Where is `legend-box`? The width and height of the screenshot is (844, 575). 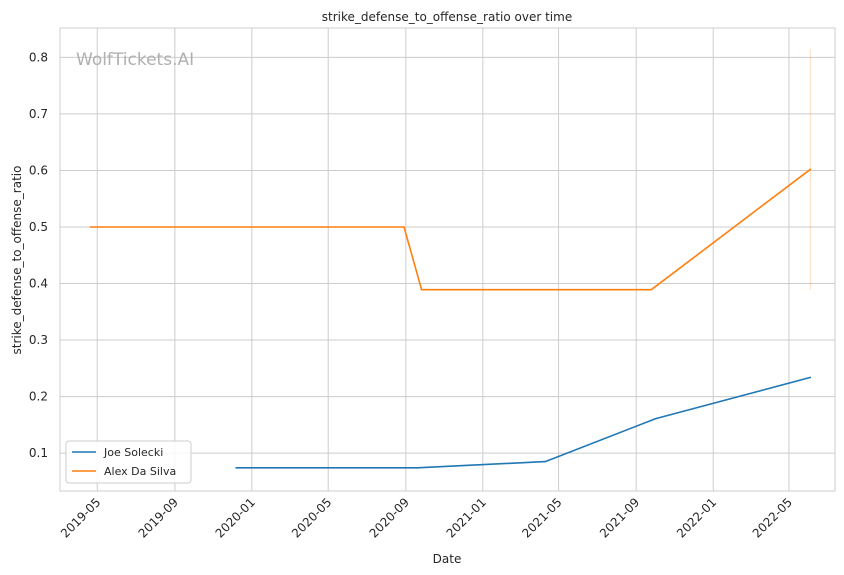
legend-box is located at coordinates (128, 462).